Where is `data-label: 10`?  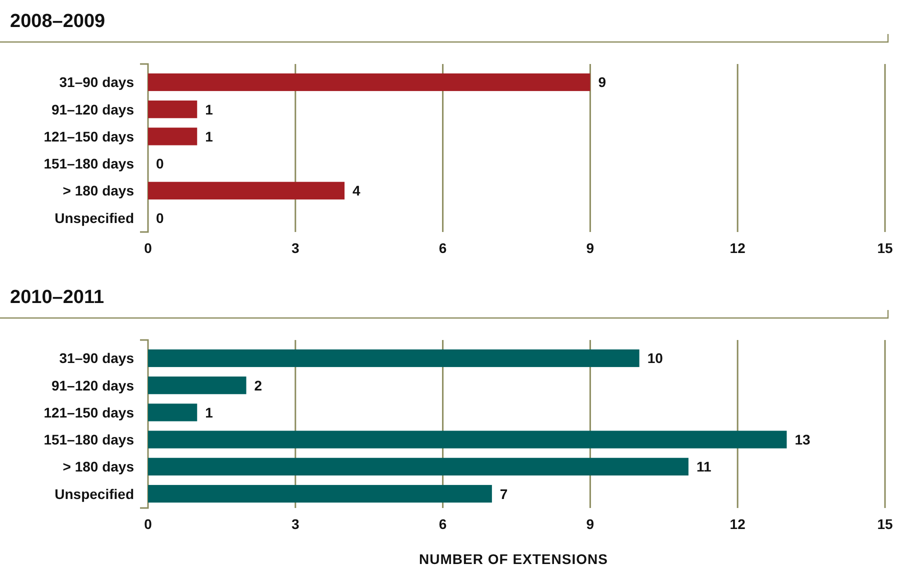 data-label: 10 is located at coordinates (655, 358).